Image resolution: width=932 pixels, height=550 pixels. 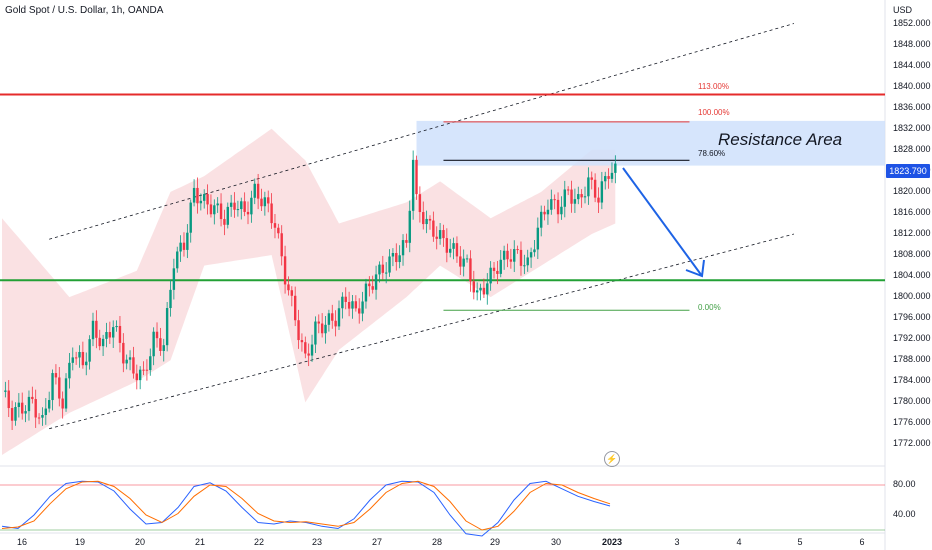 What do you see at coordinates (912, 106) in the screenshot?
I see `price-tick-label: 1836.000` at bounding box center [912, 106].